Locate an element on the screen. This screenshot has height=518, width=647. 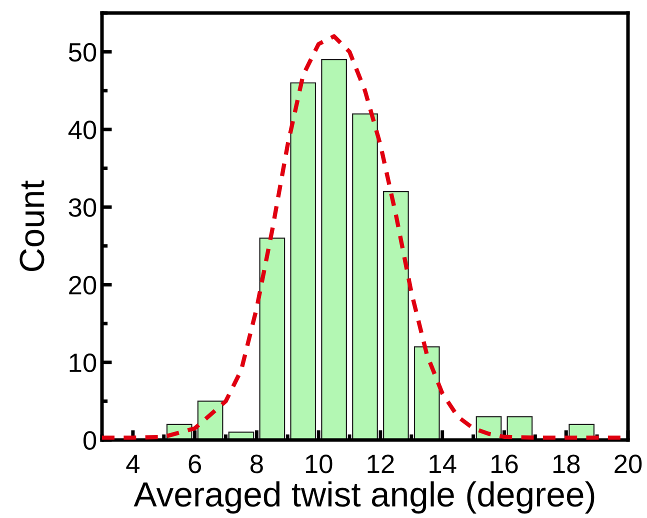
x-tick-label: 12 is located at coordinates (381, 464).